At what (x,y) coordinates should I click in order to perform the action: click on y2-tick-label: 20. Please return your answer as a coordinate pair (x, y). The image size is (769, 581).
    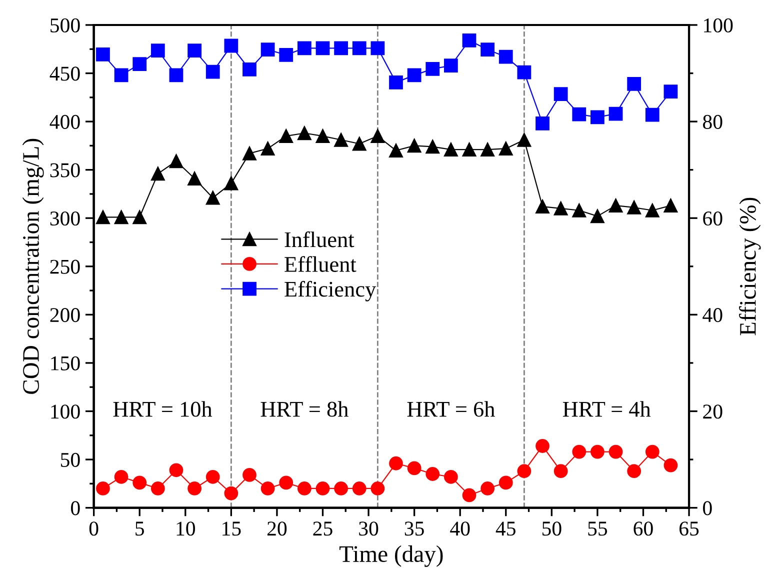
    Looking at the image, I should click on (712, 411).